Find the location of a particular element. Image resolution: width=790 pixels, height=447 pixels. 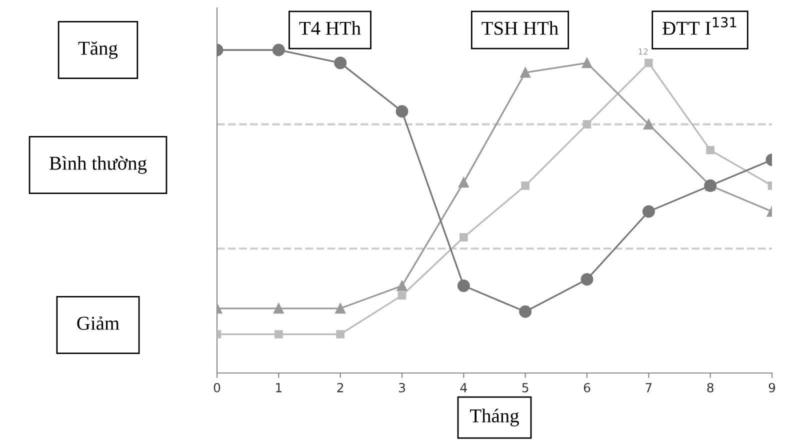

series-label: TSH HTh is located at coordinates (520, 28).